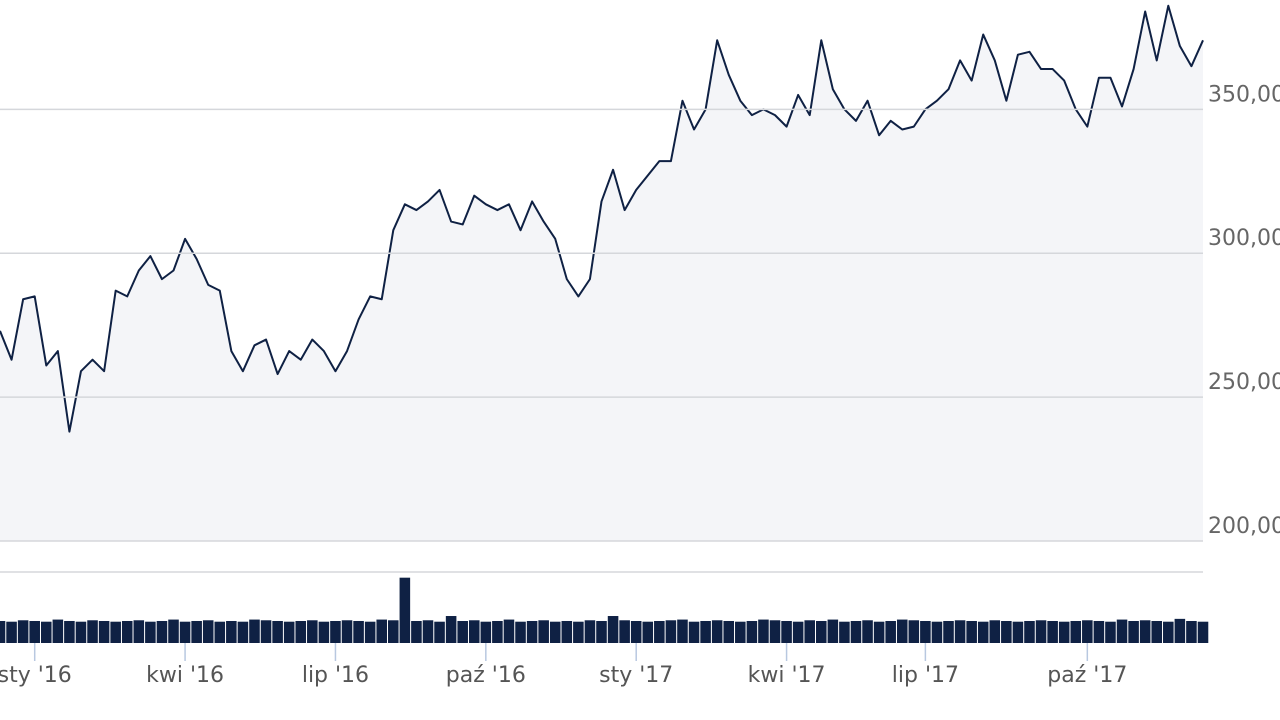 Image resolution: width=1280 pixels, height=720 pixels. Describe the element at coordinates (636, 675) in the screenshot. I see `x-tick-label: sty '17` at that location.